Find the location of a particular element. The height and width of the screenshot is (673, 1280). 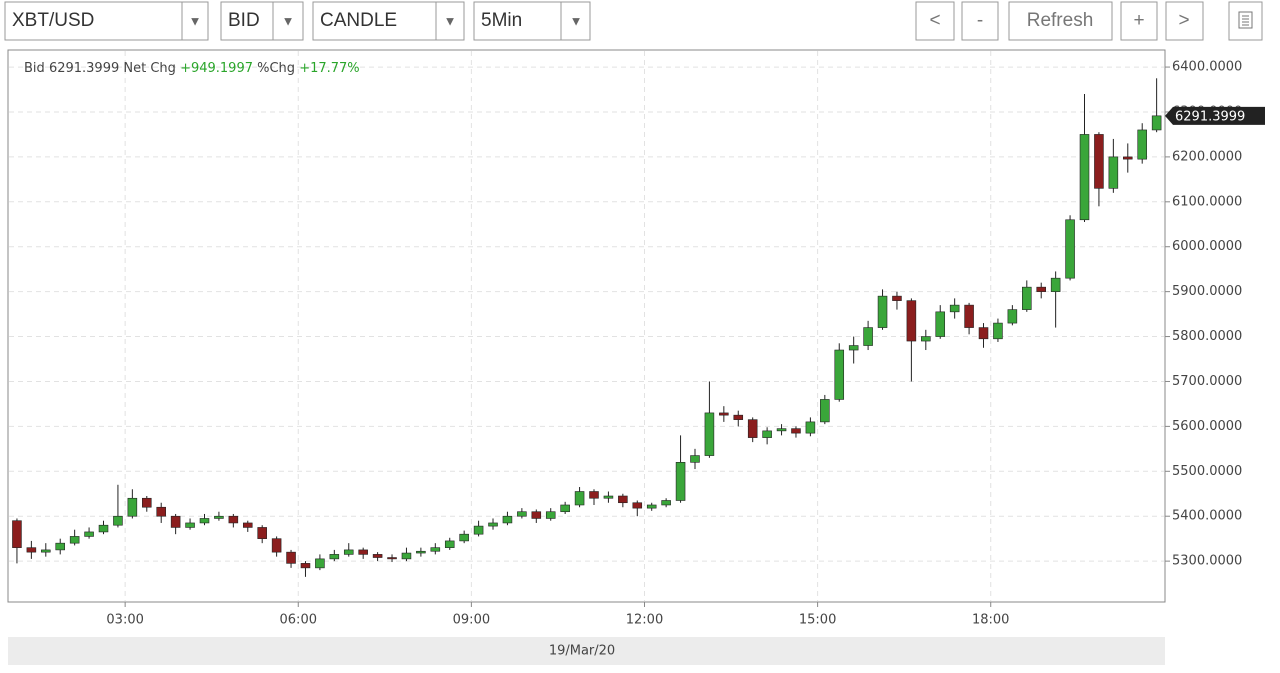

side-select: BID ▼ is located at coordinates (262, 21).